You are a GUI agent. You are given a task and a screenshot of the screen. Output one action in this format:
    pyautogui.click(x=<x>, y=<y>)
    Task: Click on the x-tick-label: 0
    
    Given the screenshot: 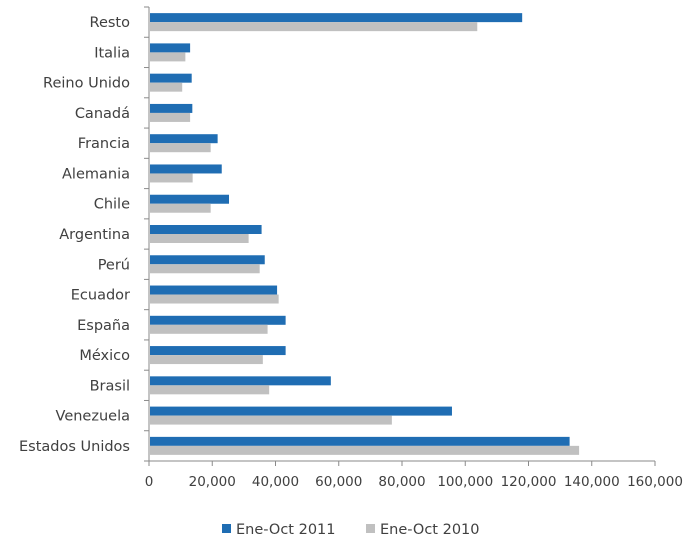 What is the action you would take?
    pyautogui.click(x=149, y=482)
    